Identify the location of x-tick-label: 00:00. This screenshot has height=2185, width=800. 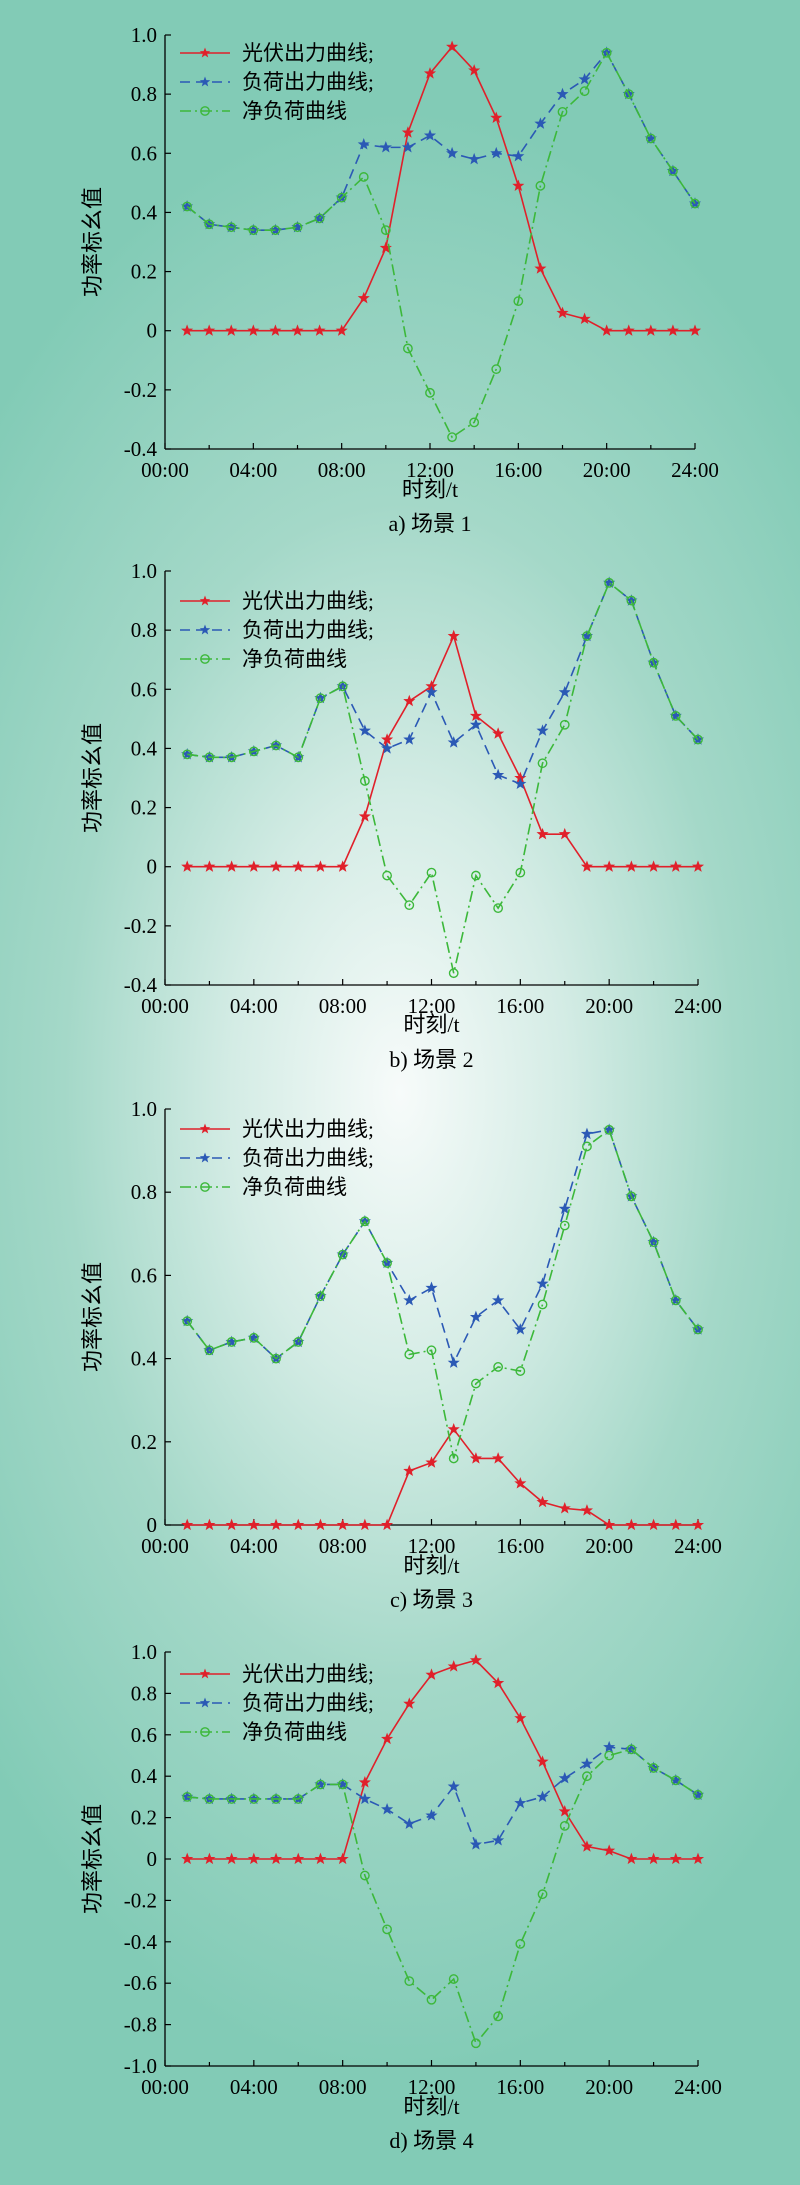
(165, 470).